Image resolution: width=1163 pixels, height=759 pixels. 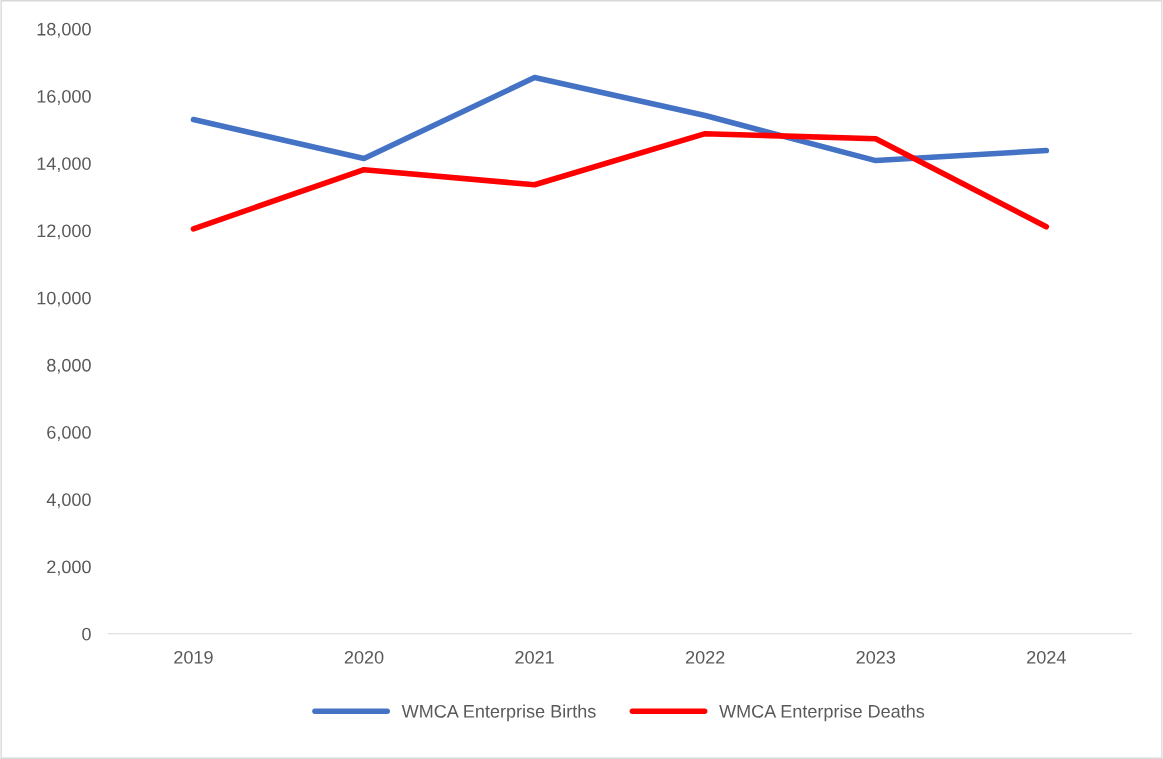 I want to click on y-tick-label: 10,000, so click(x=64, y=299).